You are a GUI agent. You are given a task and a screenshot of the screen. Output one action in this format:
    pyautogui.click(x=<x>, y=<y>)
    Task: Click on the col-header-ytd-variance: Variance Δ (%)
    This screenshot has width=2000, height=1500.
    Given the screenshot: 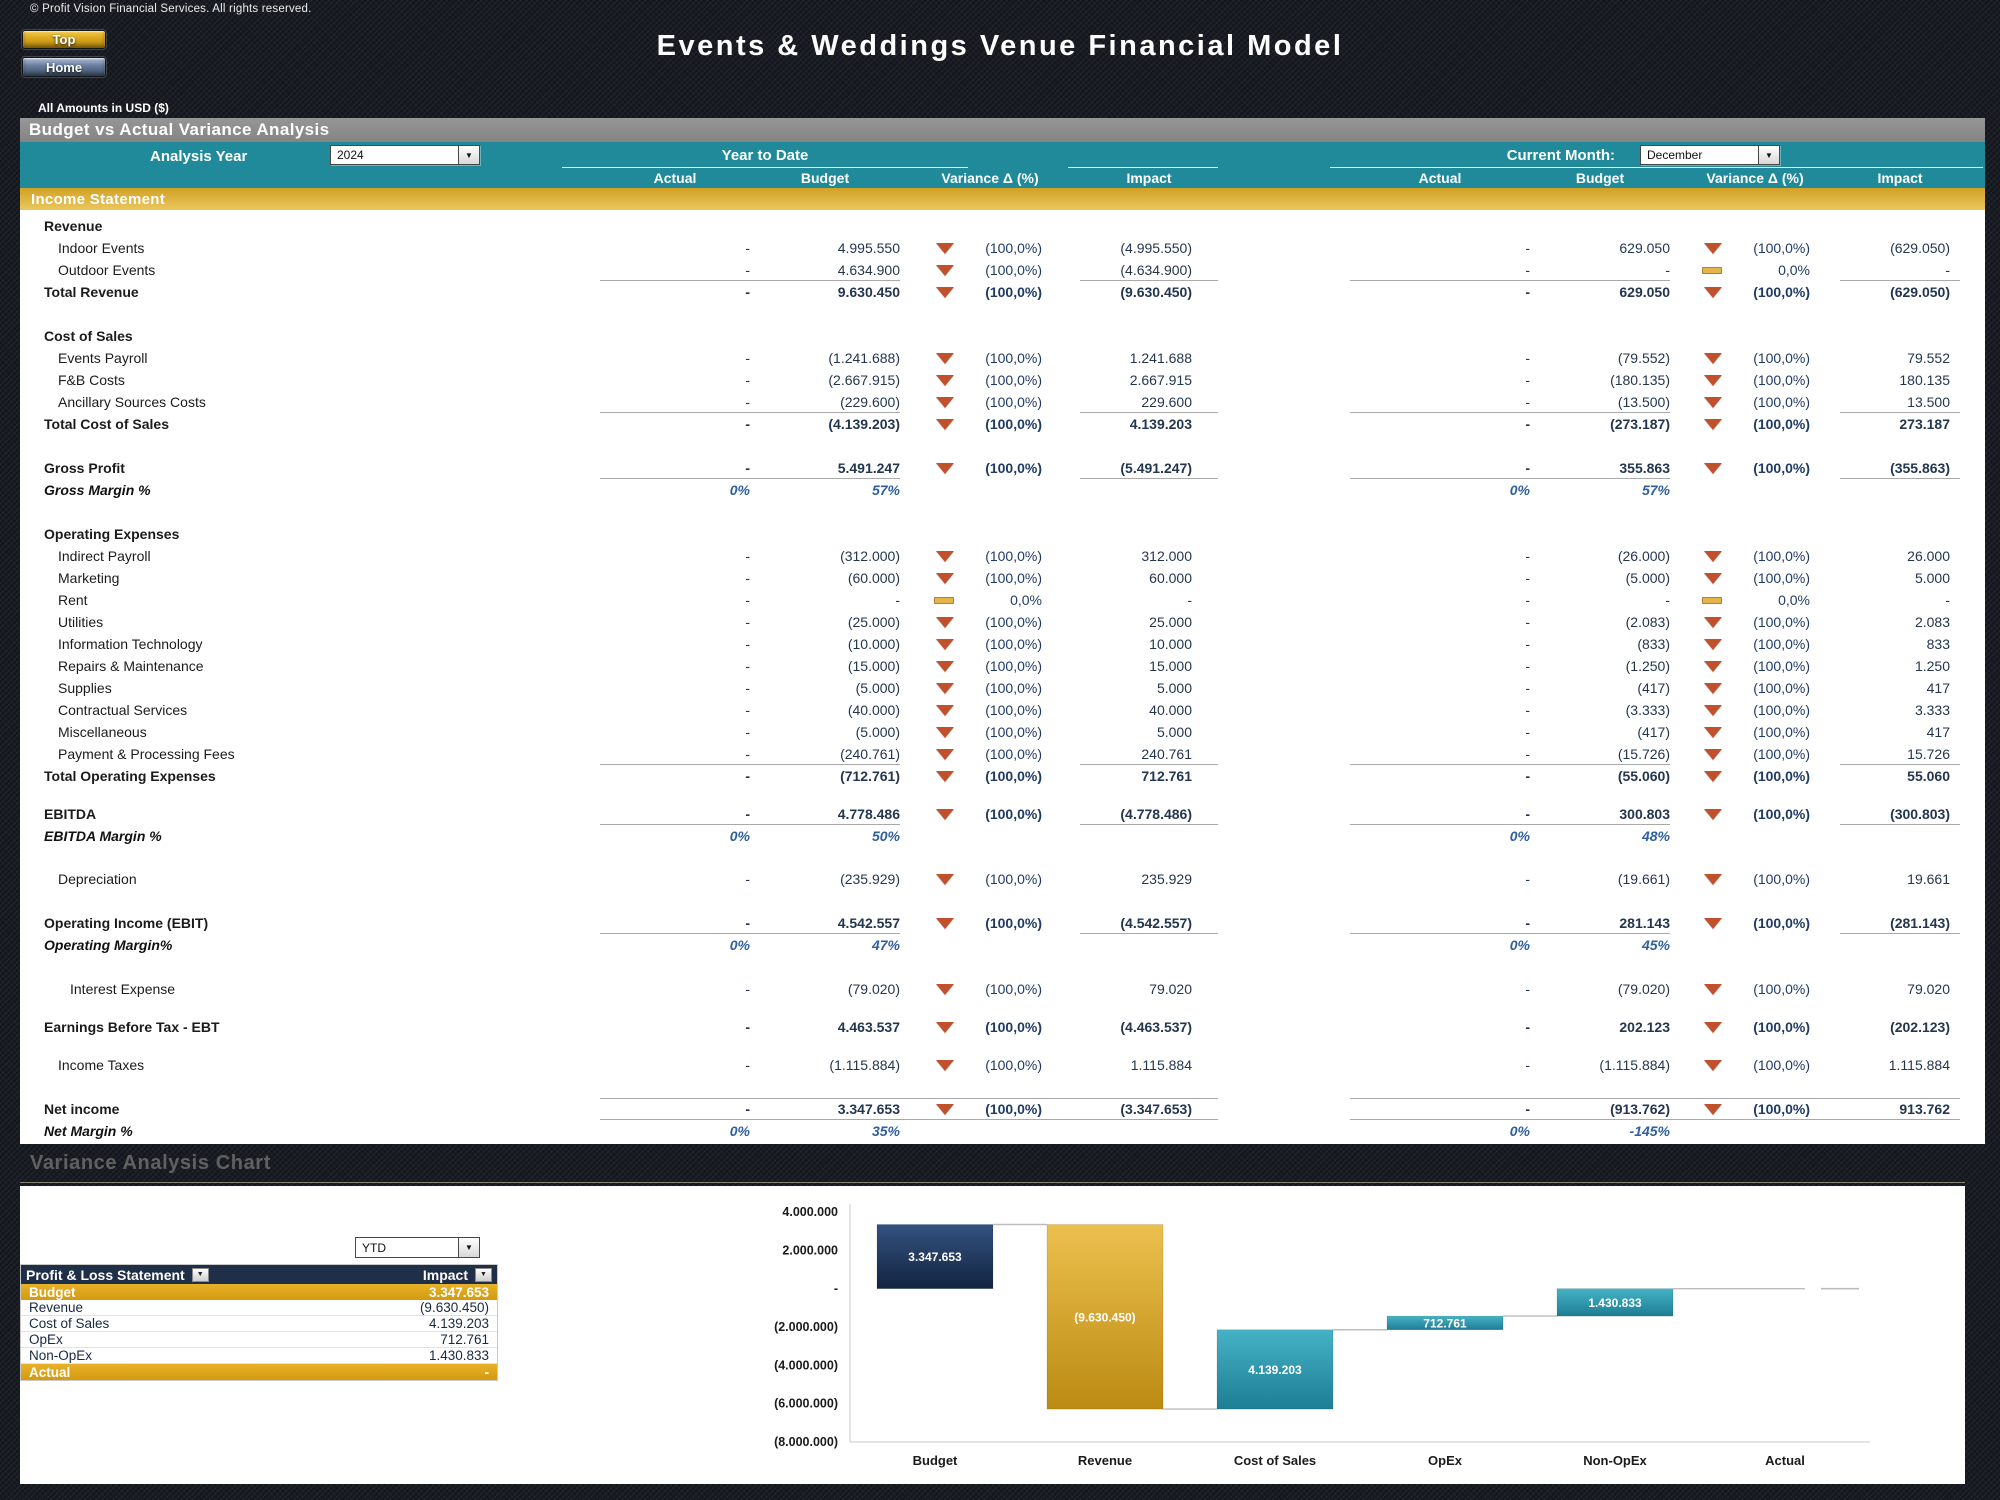 What is the action you would take?
    pyautogui.click(x=990, y=178)
    